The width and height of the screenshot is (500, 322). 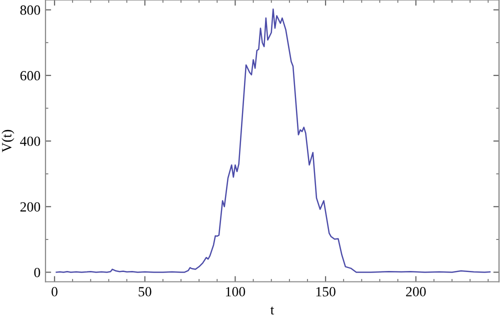 What do you see at coordinates (30, 207) in the screenshot?
I see `y-tick-label: 200` at bounding box center [30, 207].